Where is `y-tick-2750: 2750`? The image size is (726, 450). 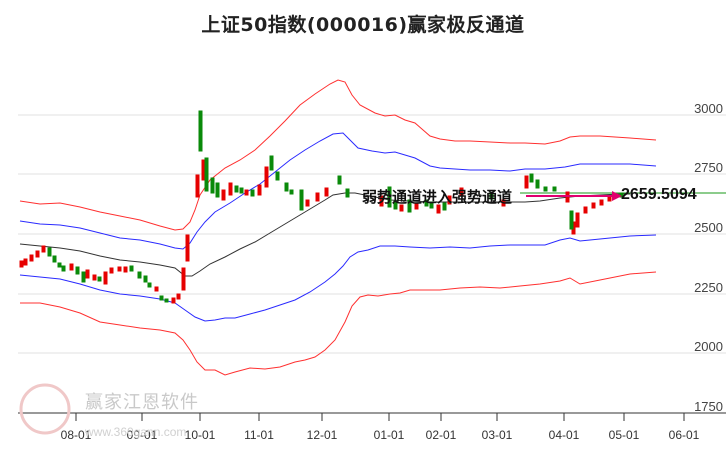
y-tick-2750: 2750 is located at coordinates (708, 167).